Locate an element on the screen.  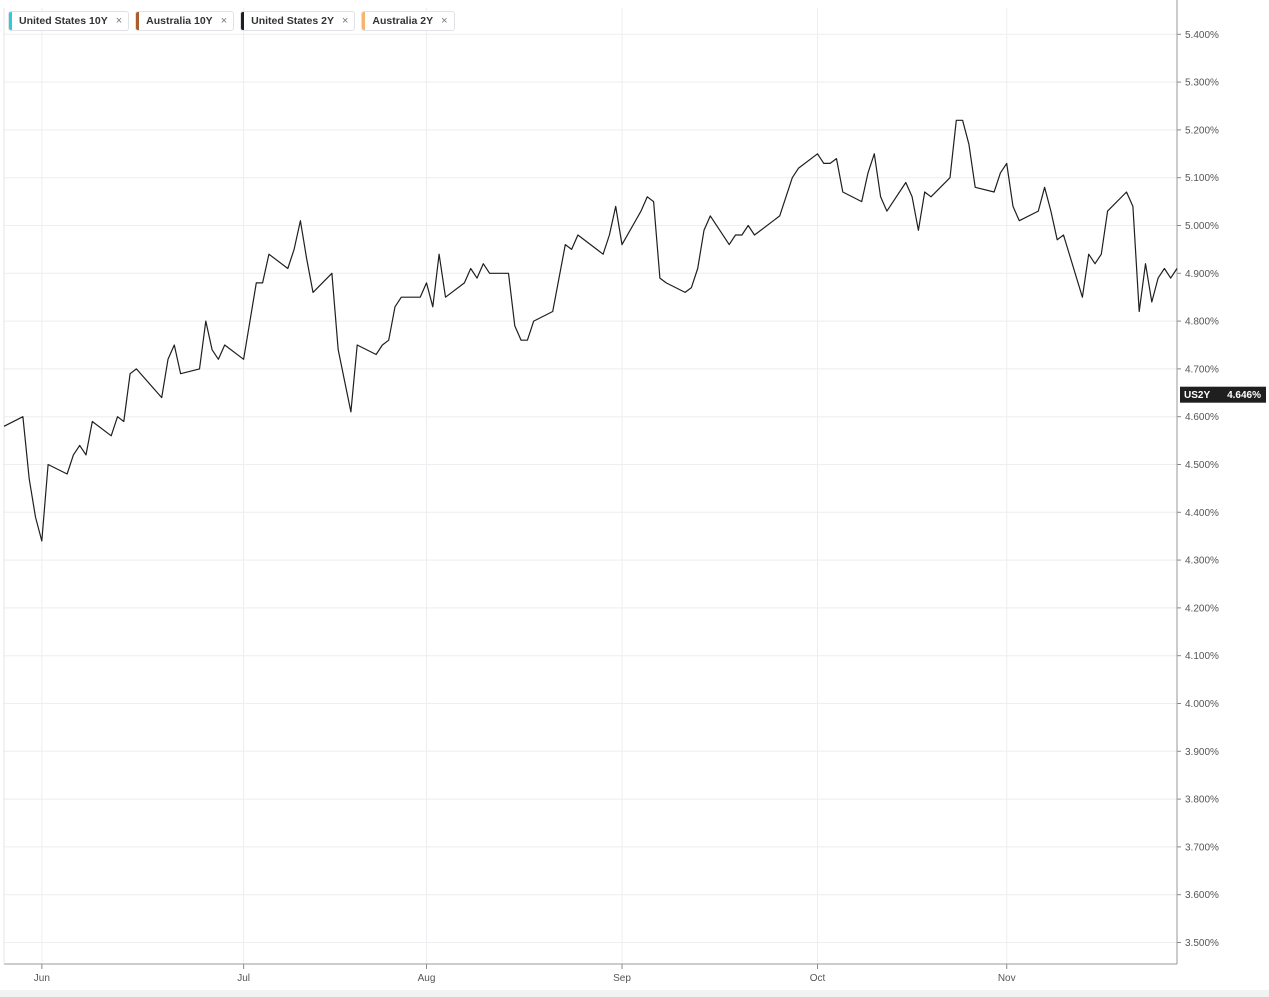
y-tick-label: 4.500% is located at coordinates (1202, 465).